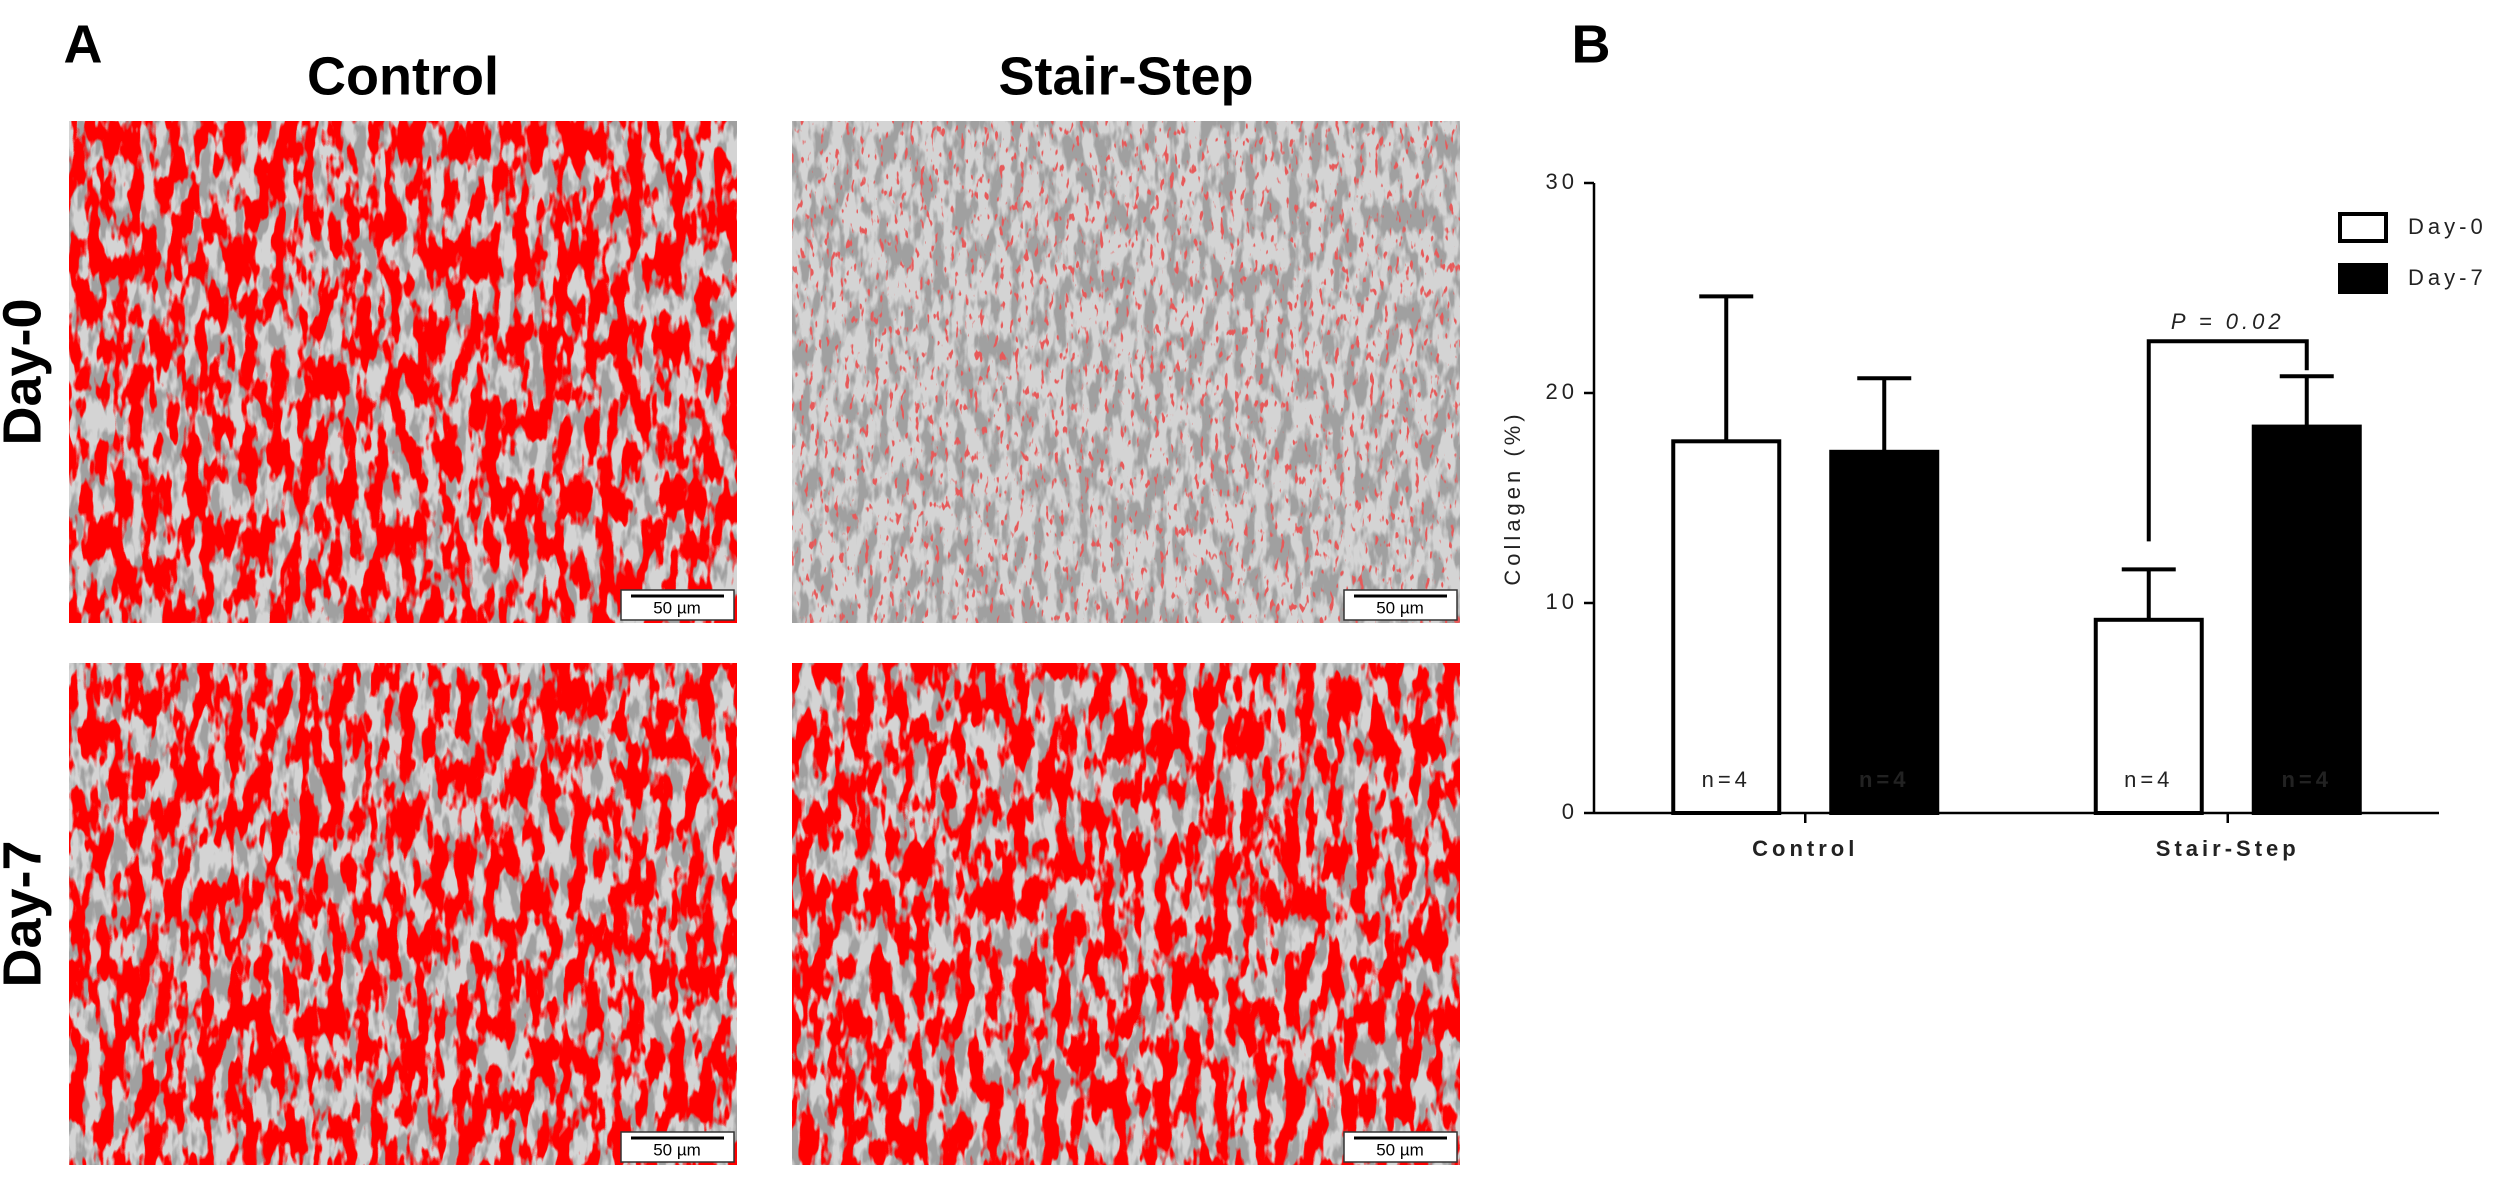 Image resolution: width=2500 pixels, height=1190 pixels. Describe the element at coordinates (1570, 811) in the screenshot. I see `y-tick-label: 0` at that location.